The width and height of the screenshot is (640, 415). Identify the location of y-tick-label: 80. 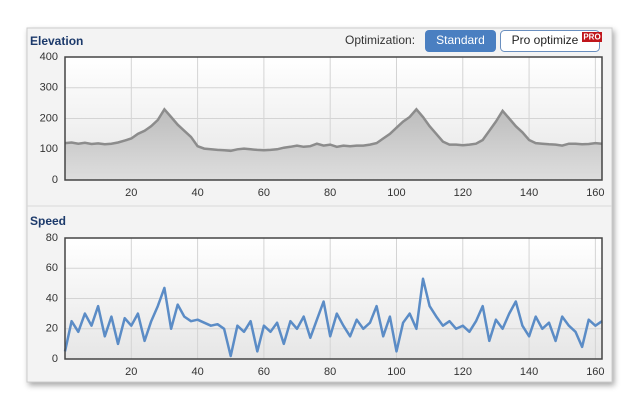
(52, 238).